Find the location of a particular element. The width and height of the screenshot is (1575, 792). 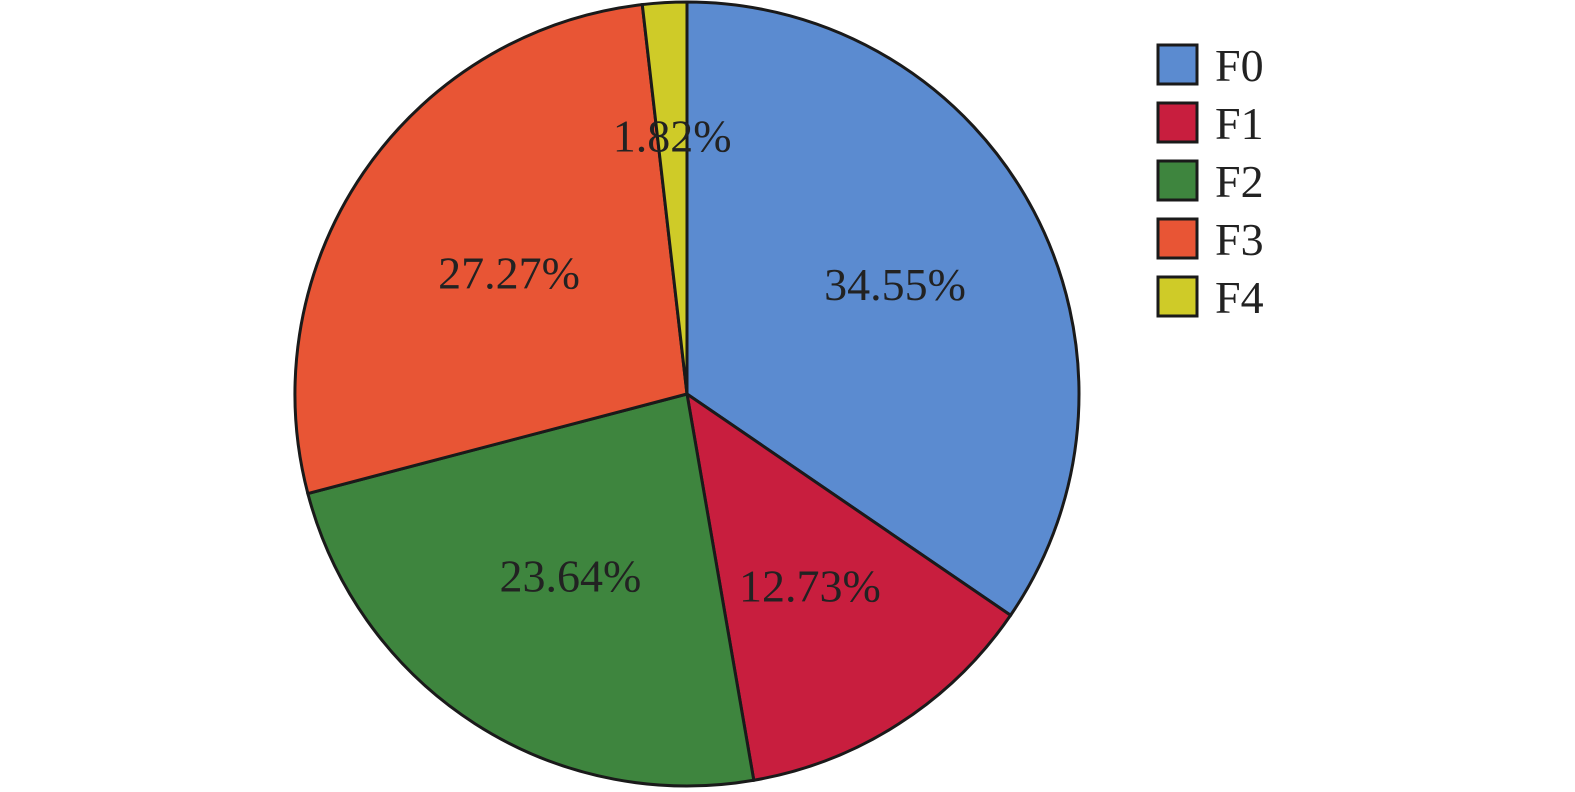

data-label-f3: 27.27% is located at coordinates (509, 272).